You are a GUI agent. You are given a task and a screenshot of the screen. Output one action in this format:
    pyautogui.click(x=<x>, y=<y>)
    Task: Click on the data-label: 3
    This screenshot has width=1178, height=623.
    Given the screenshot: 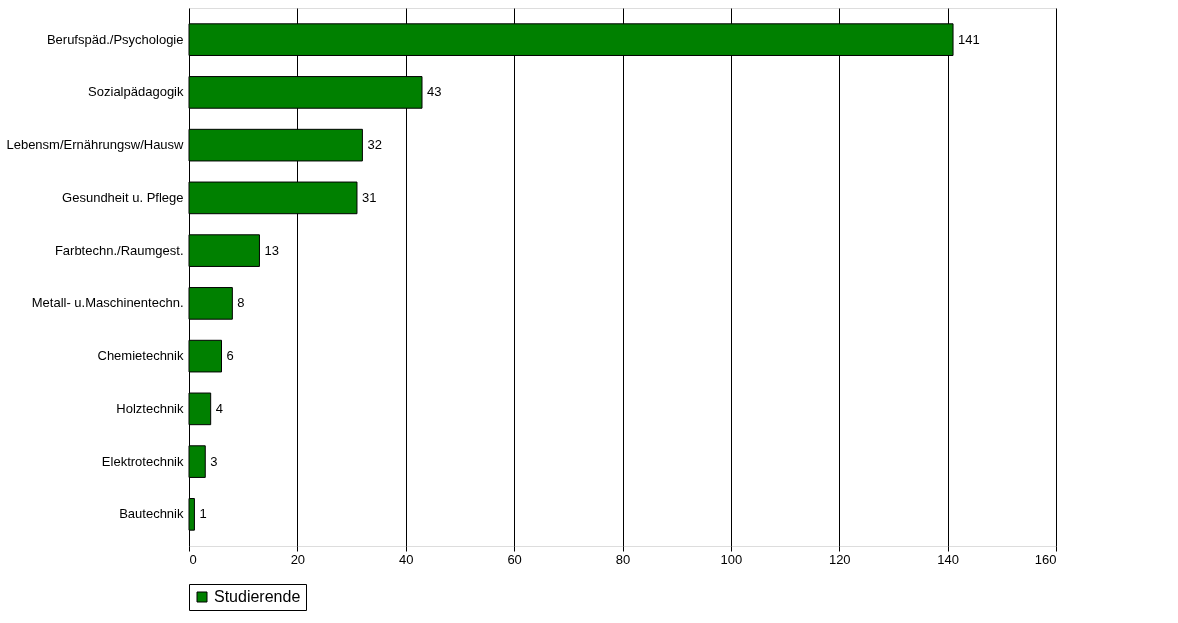 What is the action you would take?
    pyautogui.click(x=214, y=461)
    